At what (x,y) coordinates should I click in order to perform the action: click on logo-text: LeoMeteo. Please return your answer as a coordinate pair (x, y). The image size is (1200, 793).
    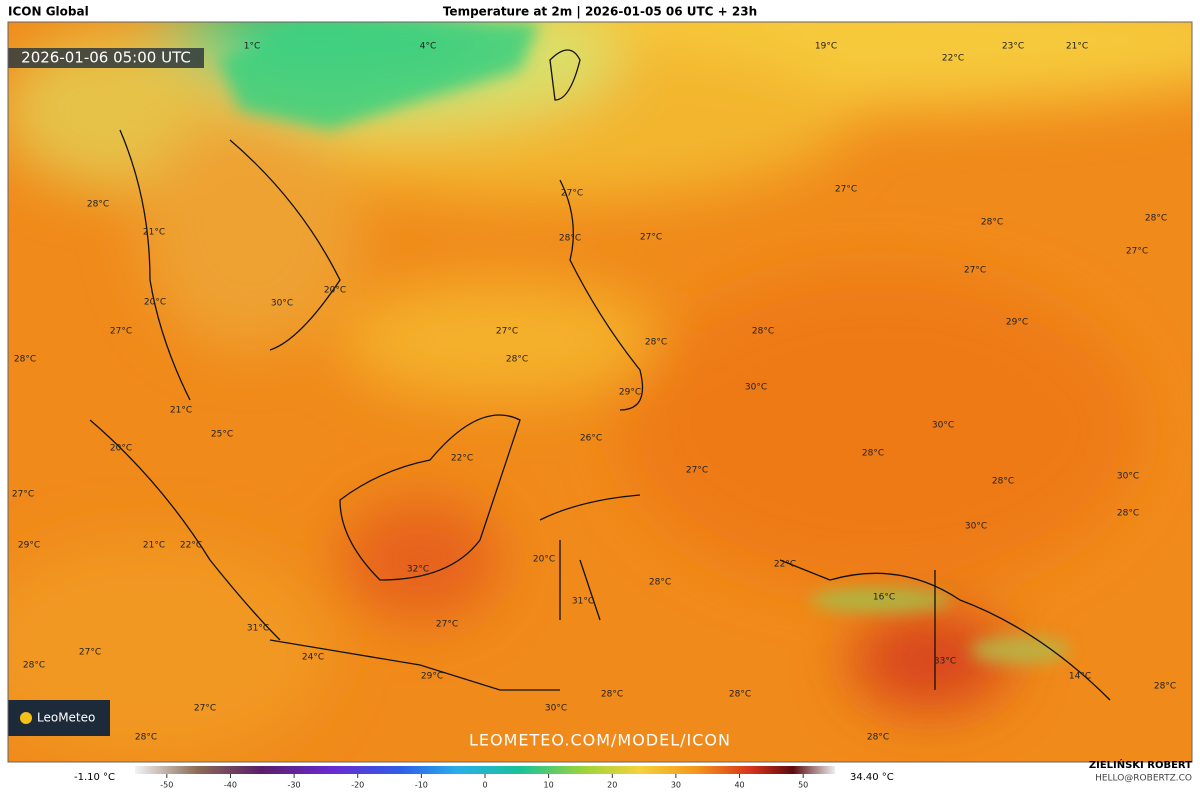
    Looking at the image, I should click on (66, 718).